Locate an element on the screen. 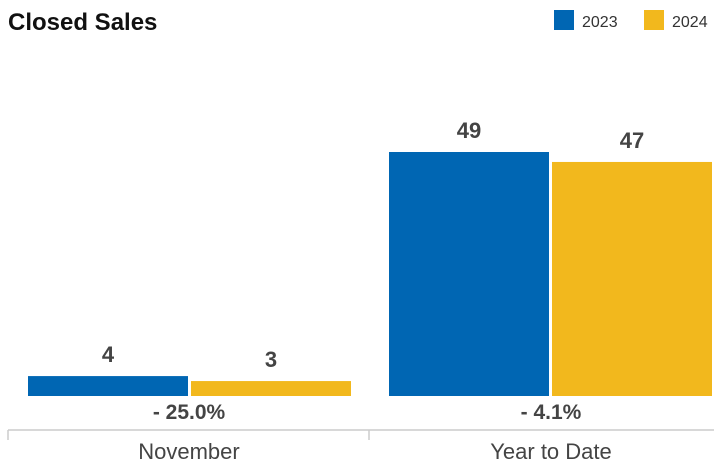 The width and height of the screenshot is (714, 466). bar-ytd-2024 is located at coordinates (632, 278).